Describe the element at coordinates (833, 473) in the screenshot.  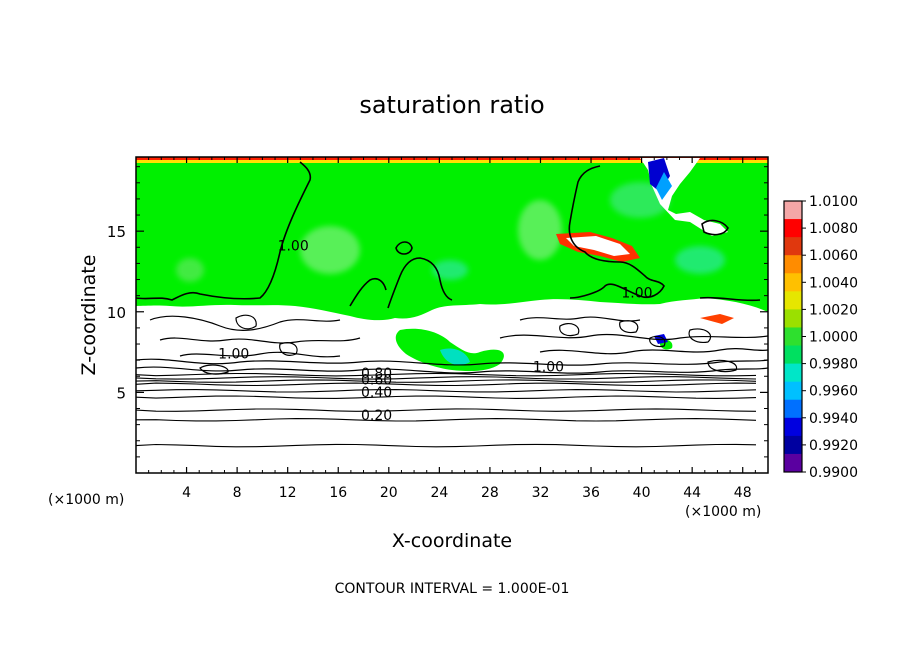
I see `colorbar-label: 0.9900` at that location.